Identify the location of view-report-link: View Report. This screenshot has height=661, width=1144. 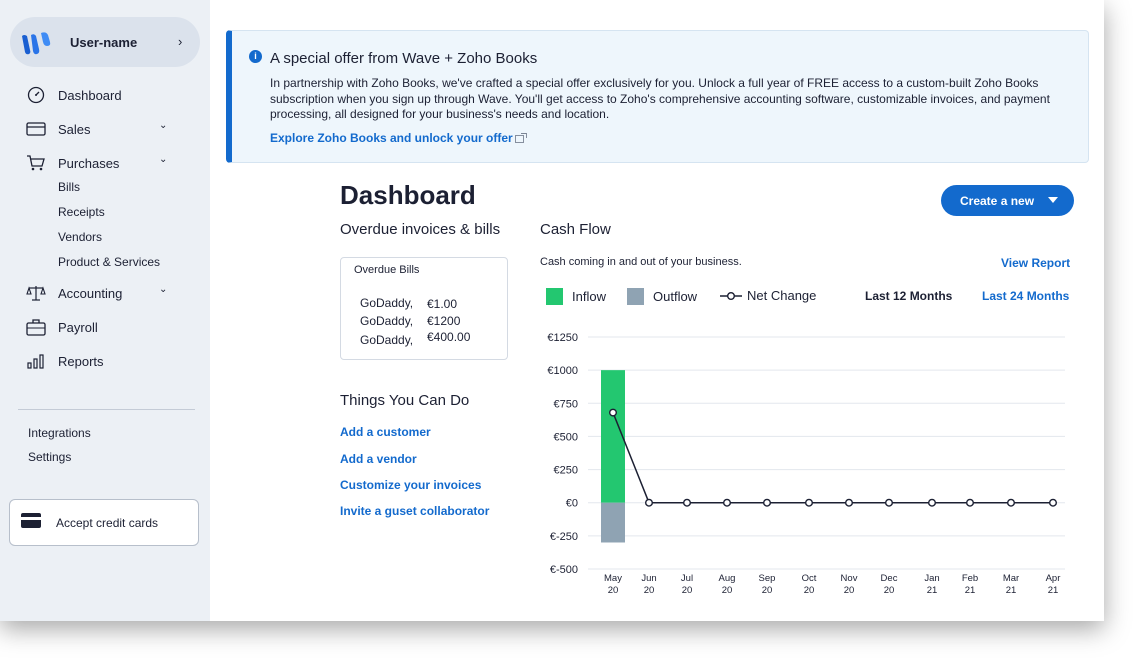
(1036, 263).